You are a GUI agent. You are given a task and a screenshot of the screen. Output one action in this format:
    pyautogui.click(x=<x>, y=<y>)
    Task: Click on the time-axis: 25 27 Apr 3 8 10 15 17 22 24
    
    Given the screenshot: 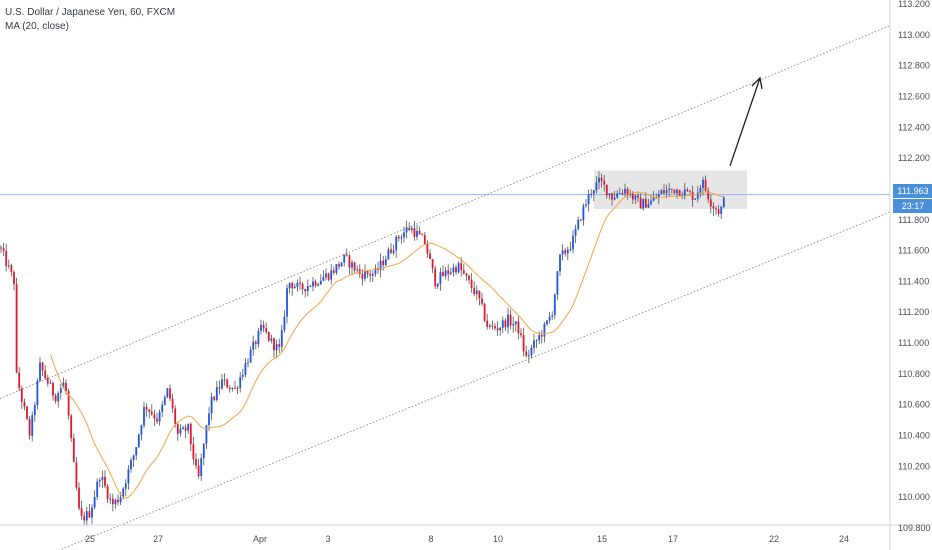 What is the action you would take?
    pyautogui.click(x=467, y=539)
    